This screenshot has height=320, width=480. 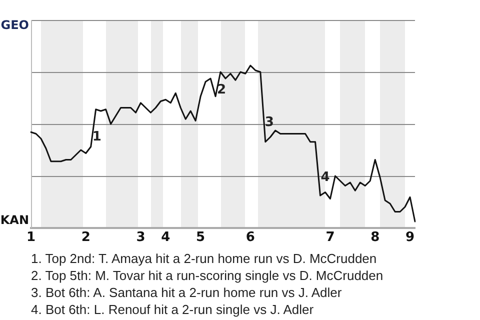 I want to click on x-tick-label: 6, so click(x=250, y=238).